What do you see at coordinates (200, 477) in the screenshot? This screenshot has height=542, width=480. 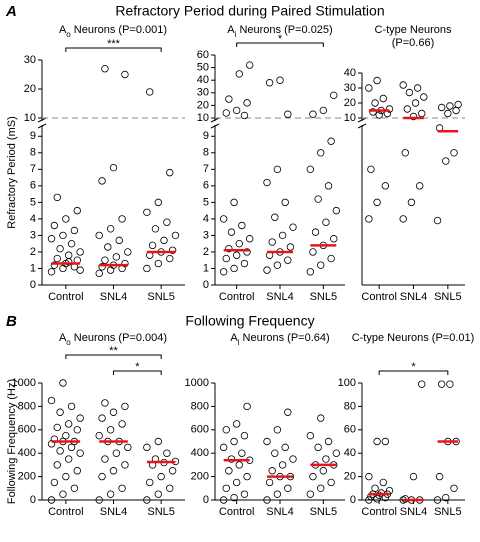 I see `y-tick-label: 200` at bounding box center [200, 477].